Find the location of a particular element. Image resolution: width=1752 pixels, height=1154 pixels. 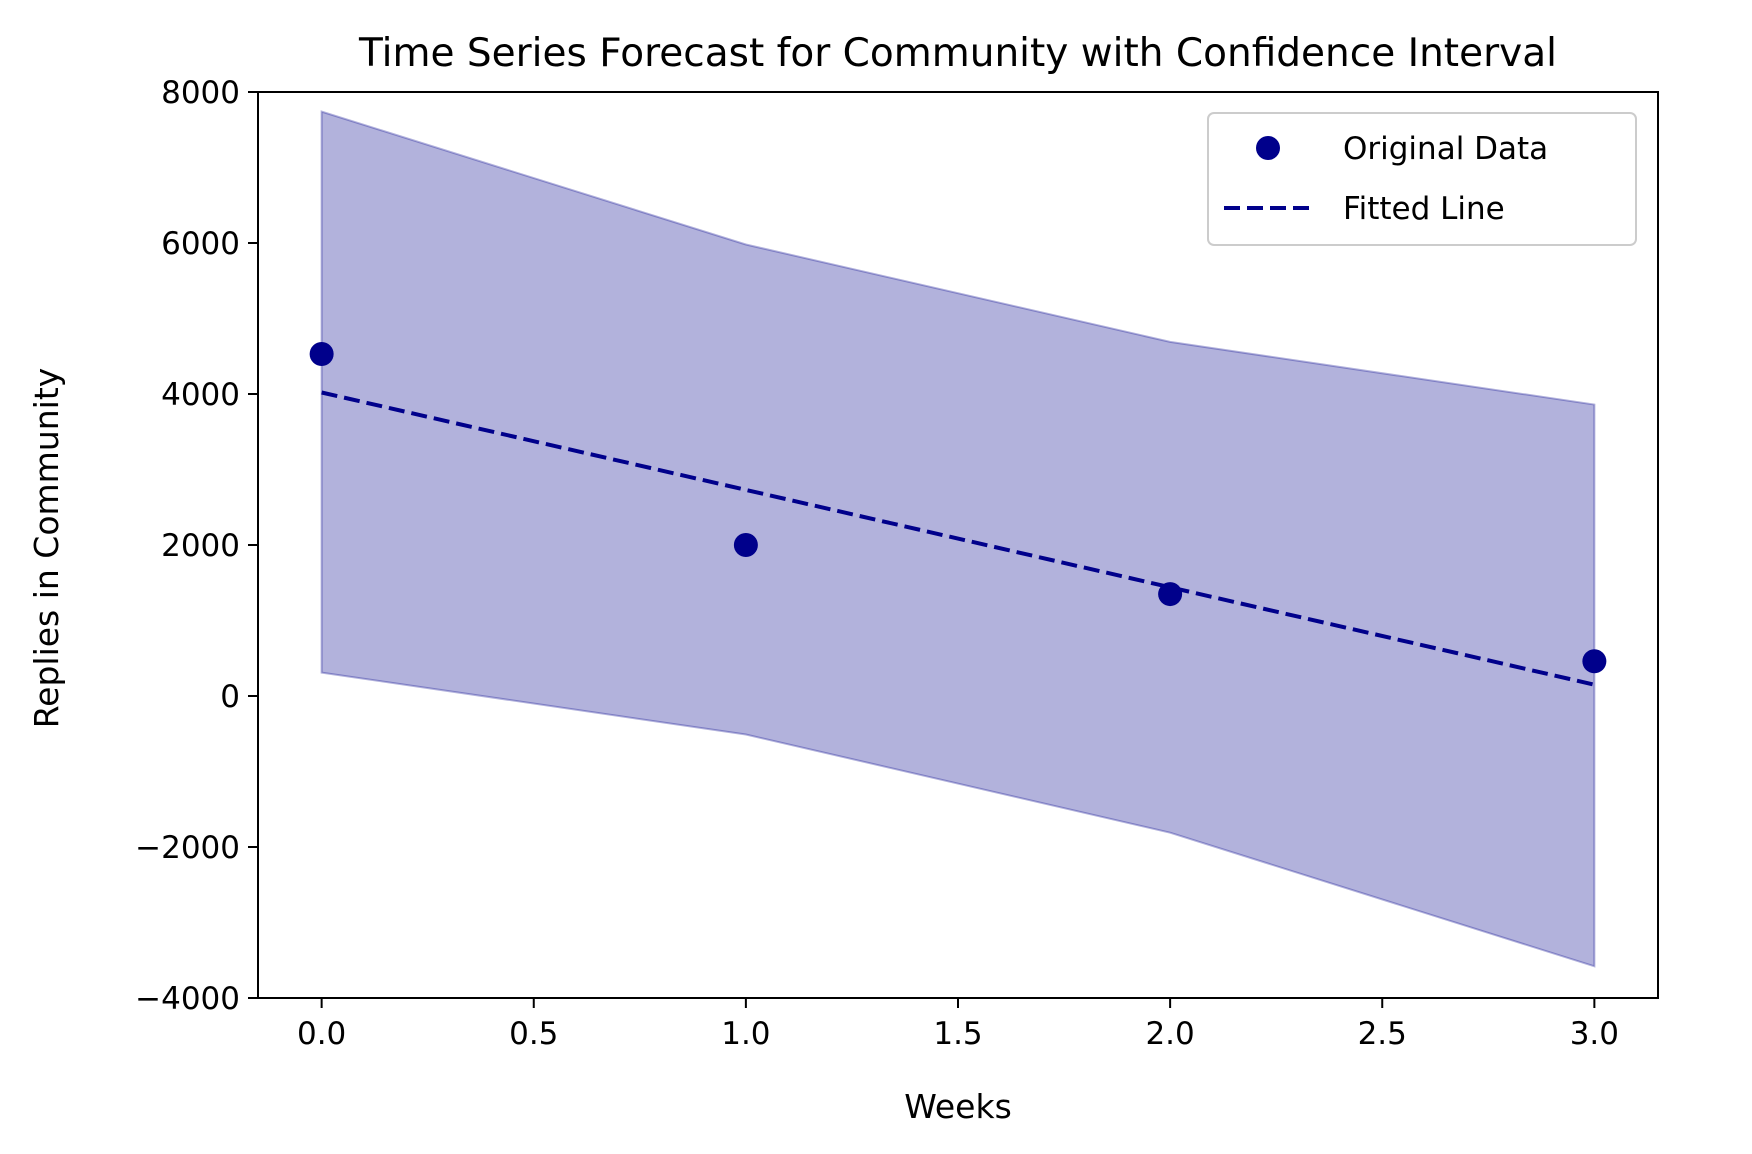

x-tick-label: 0.0 is located at coordinates (321, 1034).